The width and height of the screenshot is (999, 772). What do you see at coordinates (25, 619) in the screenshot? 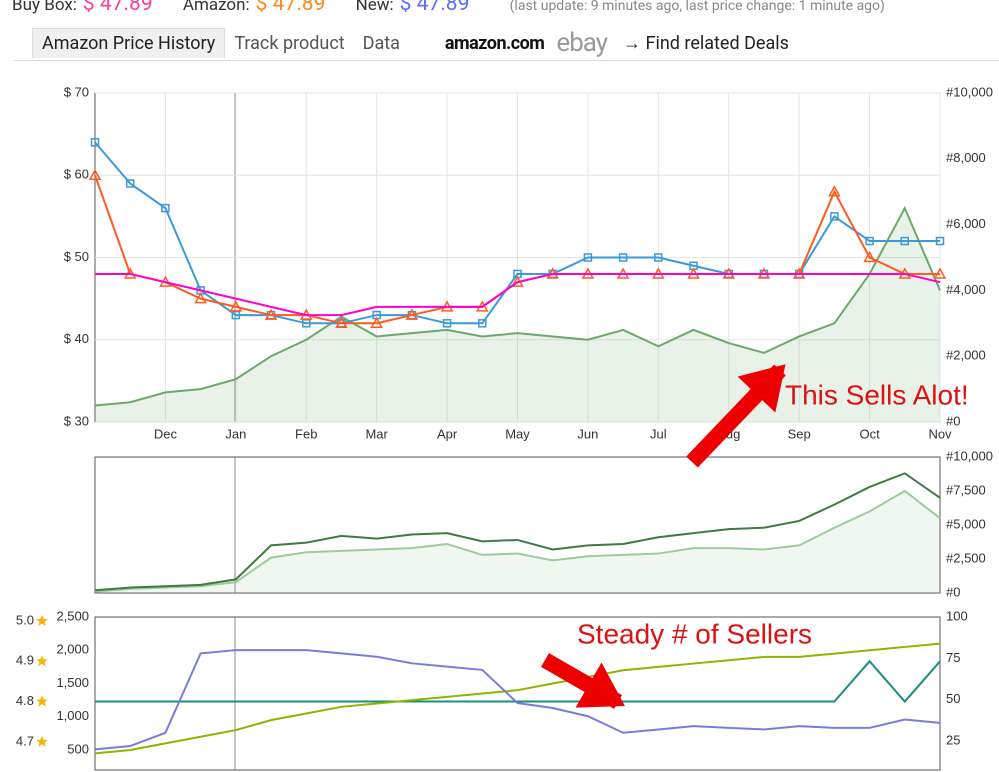
I see `y3-tick-label: 5.0` at bounding box center [25, 619].